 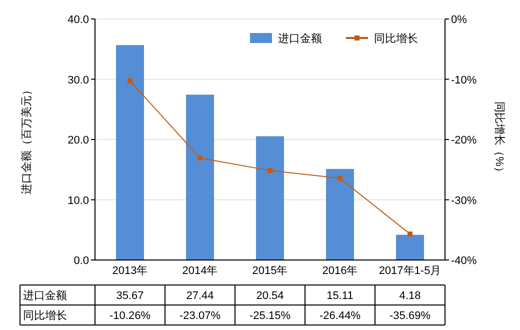 What do you see at coordinates (340, 296) in the screenshot?
I see `data-label: 15.11` at bounding box center [340, 296].